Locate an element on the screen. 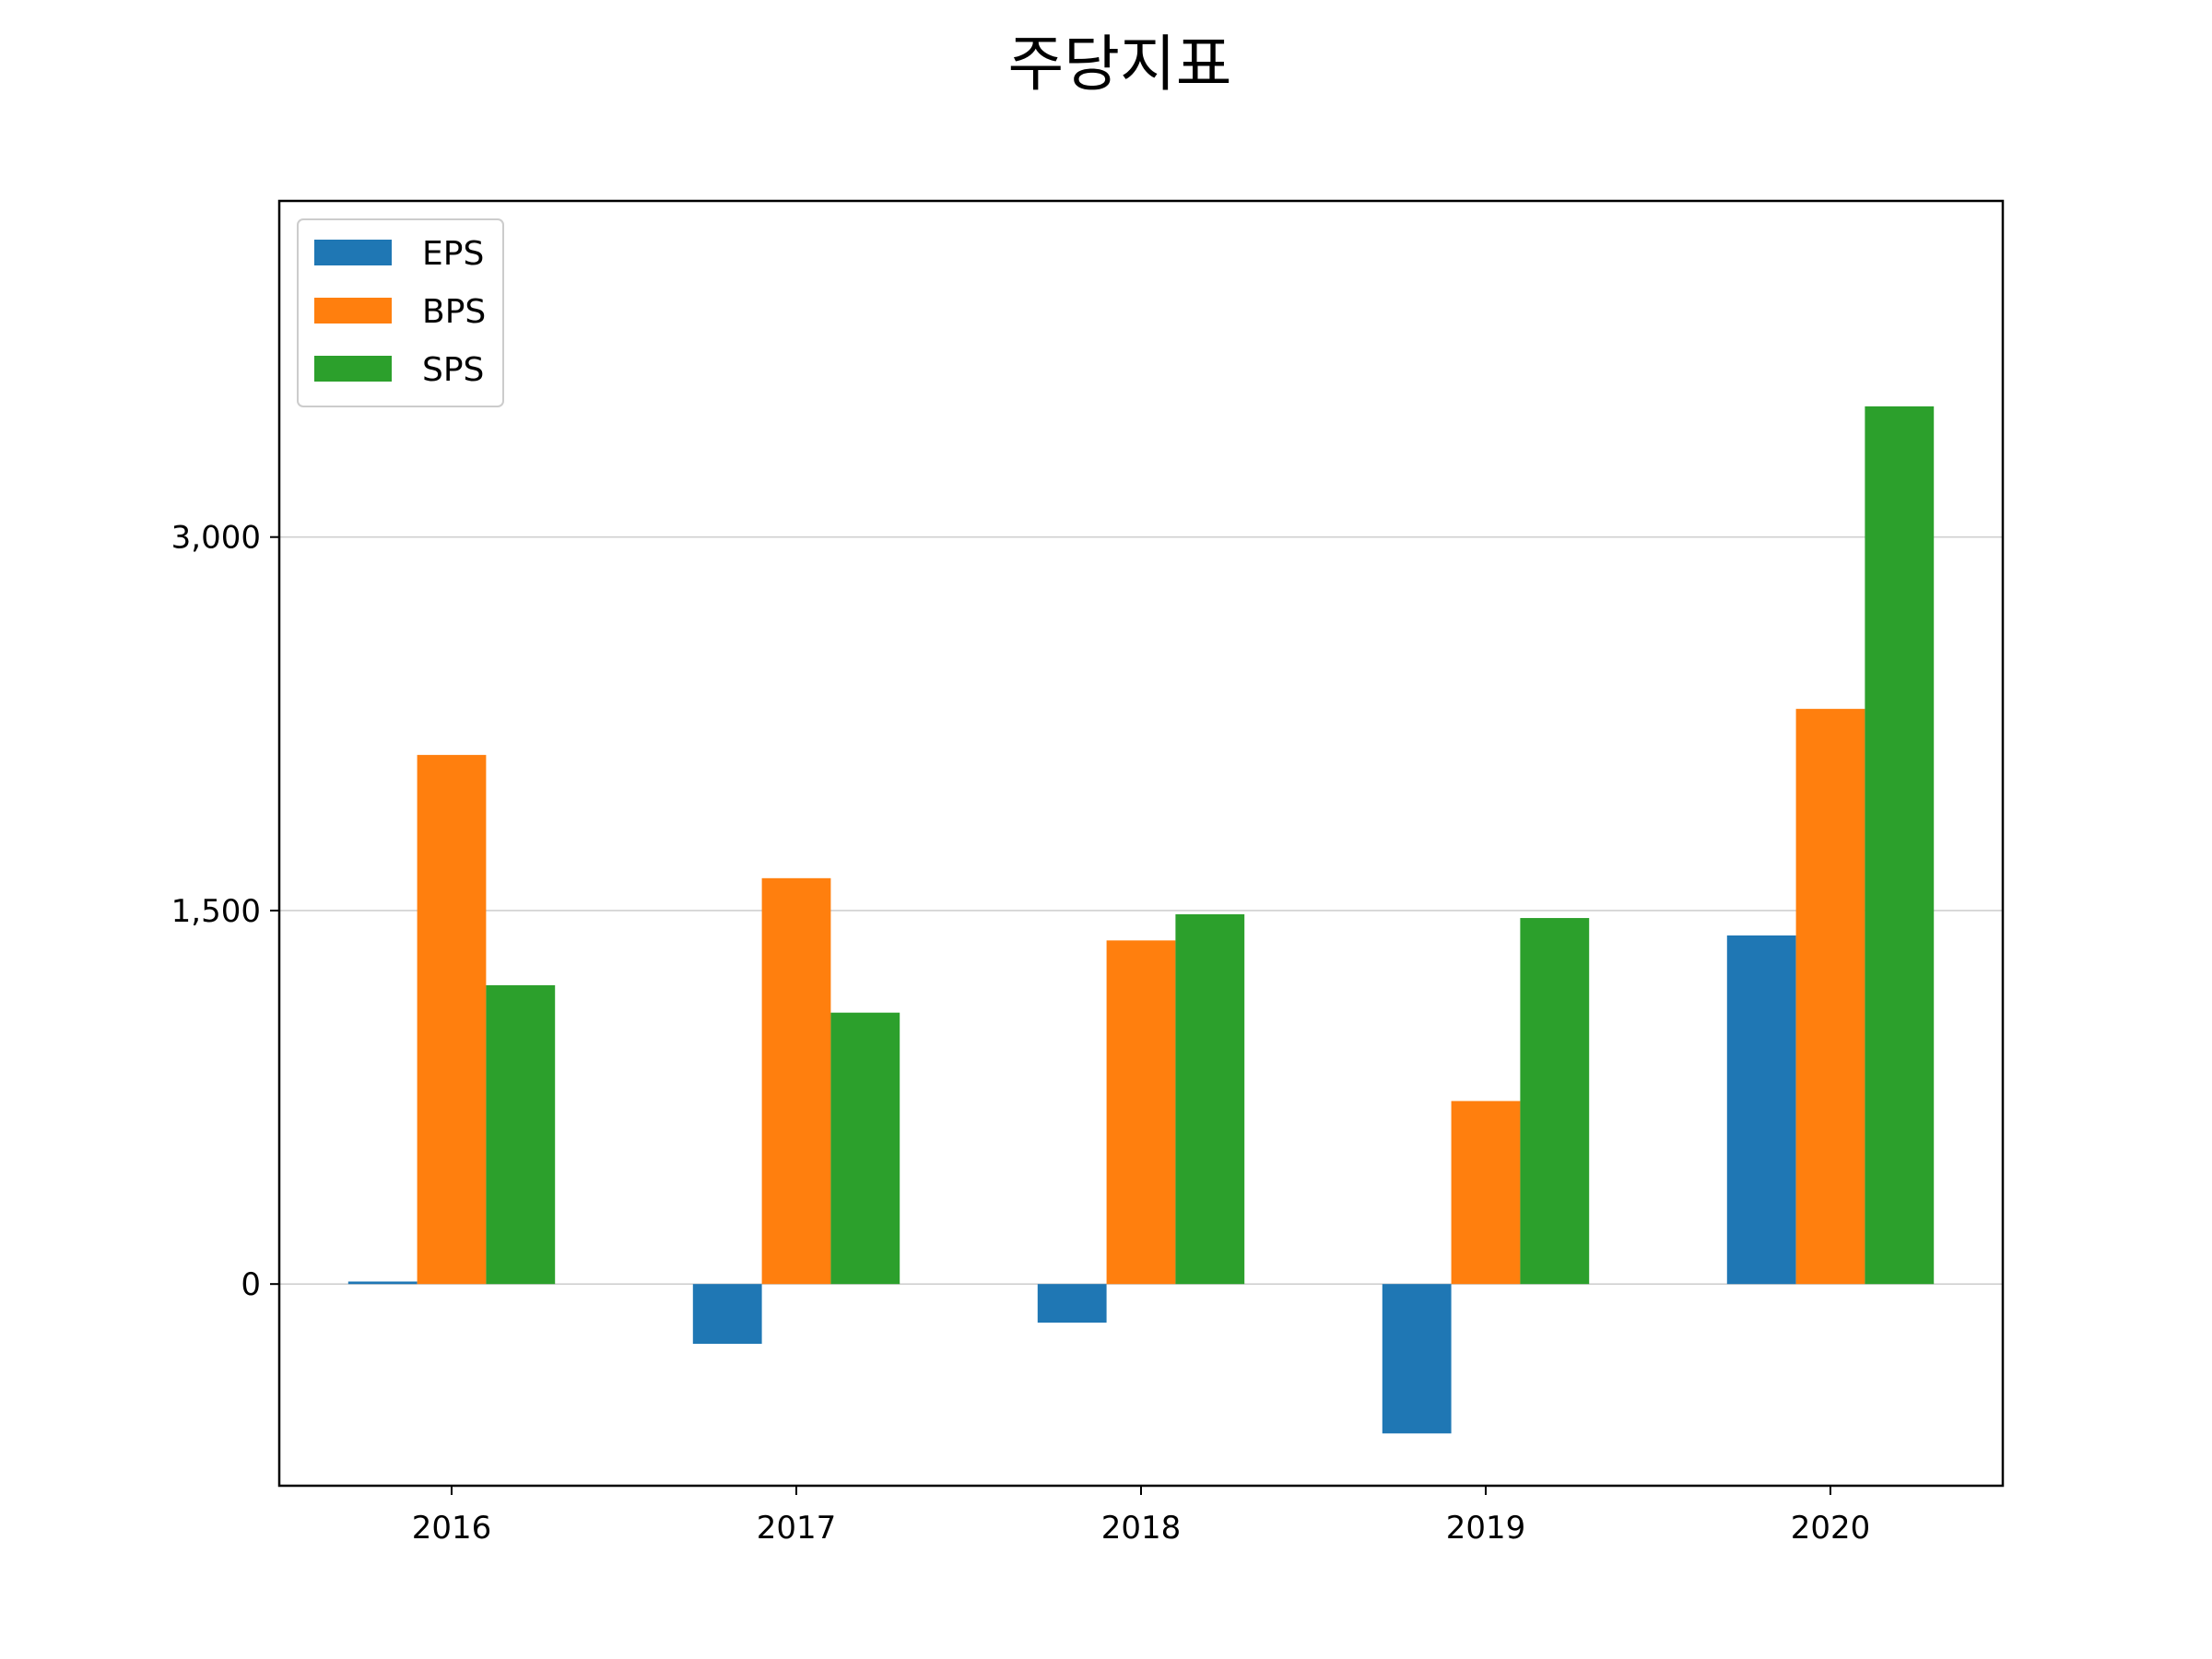  bar-sps-2016 is located at coordinates (521, 1134).